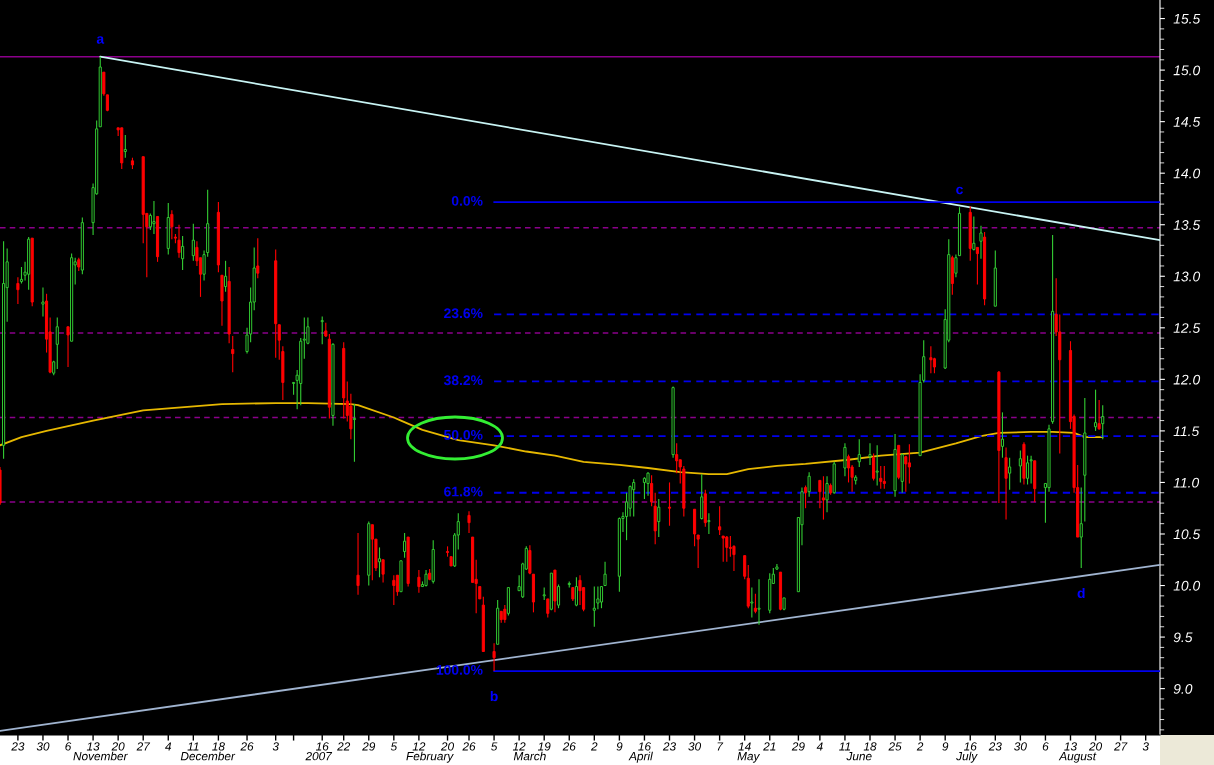 The width and height of the screenshot is (1214, 765). What do you see at coordinates (467, 200) in the screenshot?
I see `series-label: 0.0%` at bounding box center [467, 200].